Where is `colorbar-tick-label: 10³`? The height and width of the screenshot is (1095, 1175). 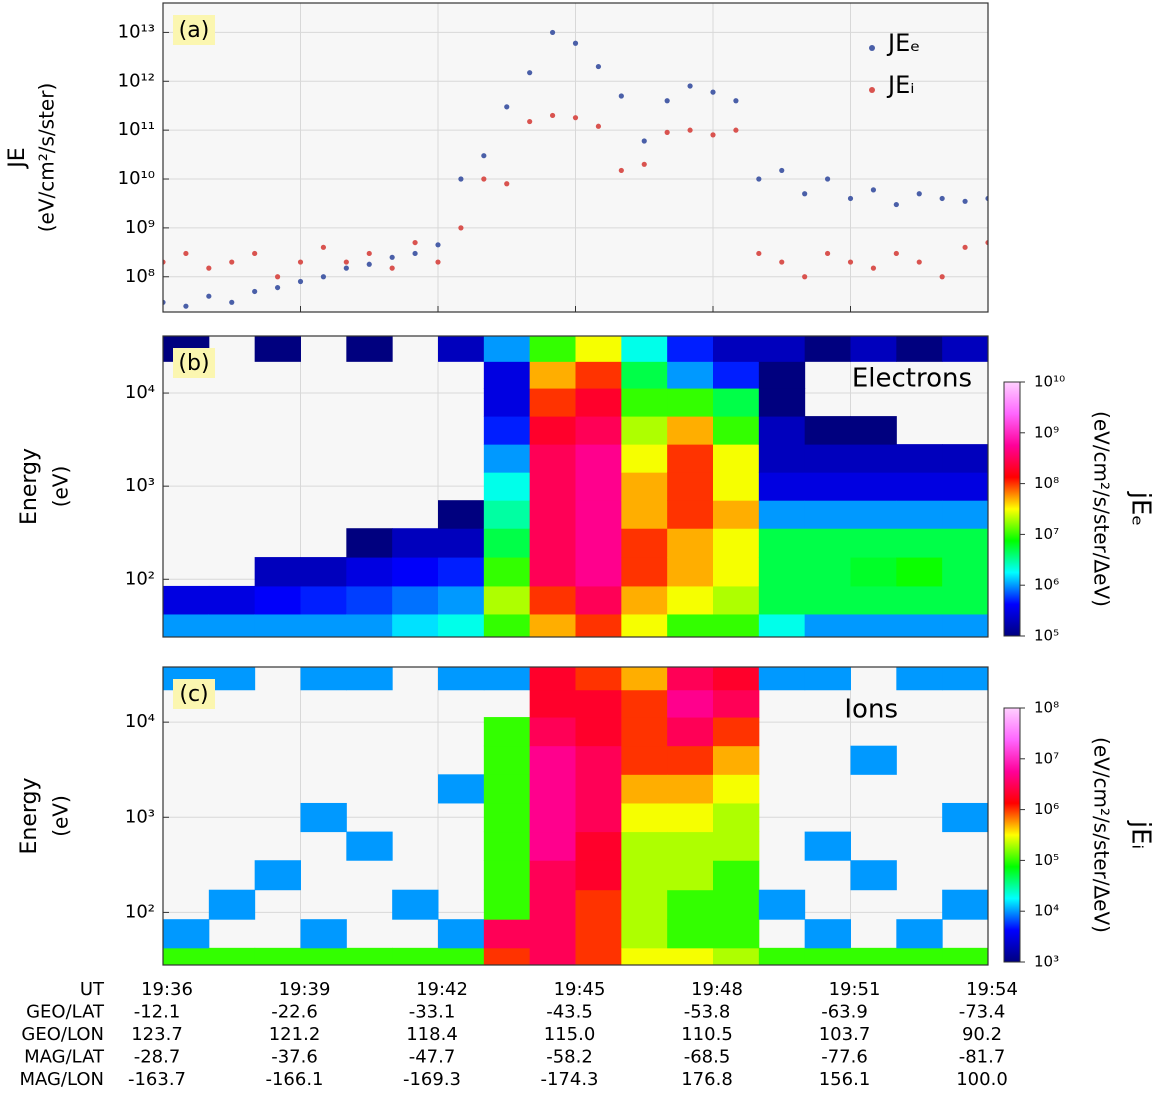
colorbar-tick-label: 10³ is located at coordinates (1046, 962).